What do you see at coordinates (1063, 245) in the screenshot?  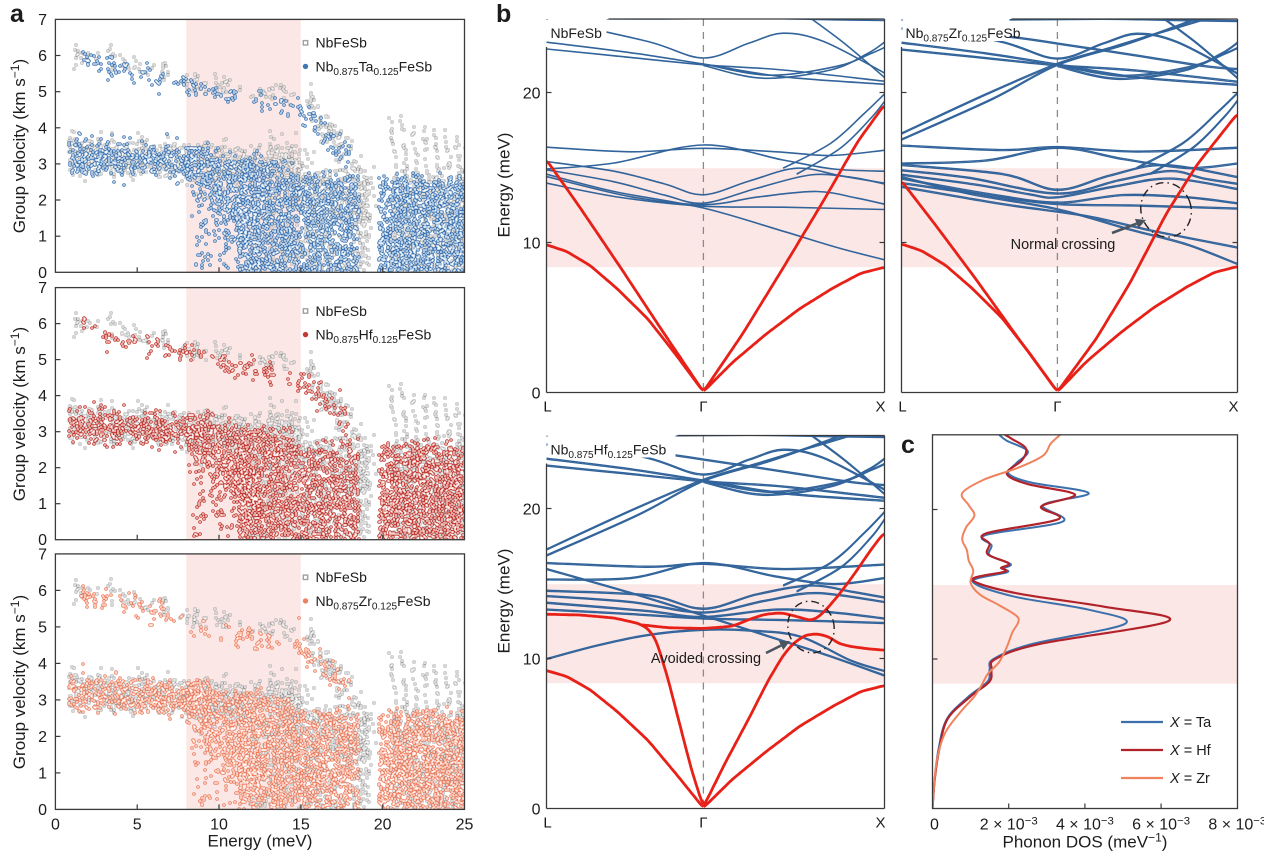 I see `svg-text: Normal crossing` at bounding box center [1063, 245].